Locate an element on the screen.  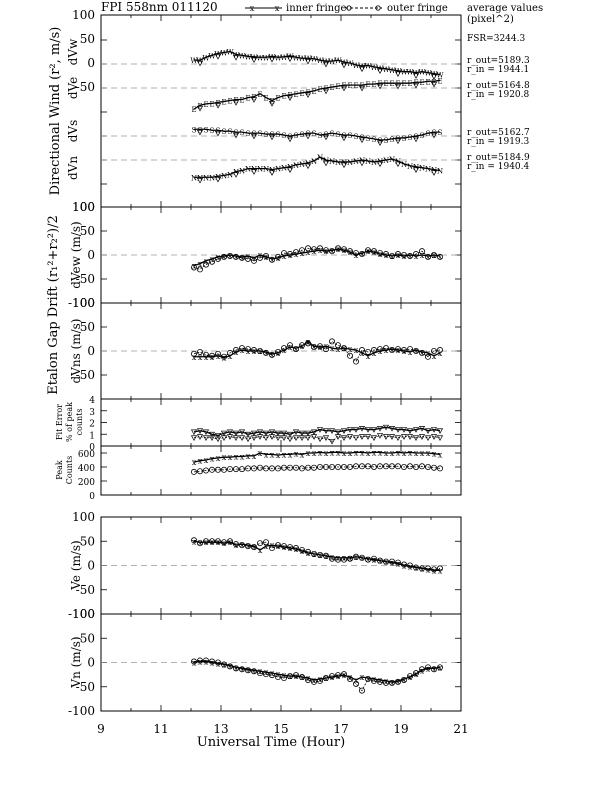
avg-units: (pixel^2) is located at coordinates (490, 19).